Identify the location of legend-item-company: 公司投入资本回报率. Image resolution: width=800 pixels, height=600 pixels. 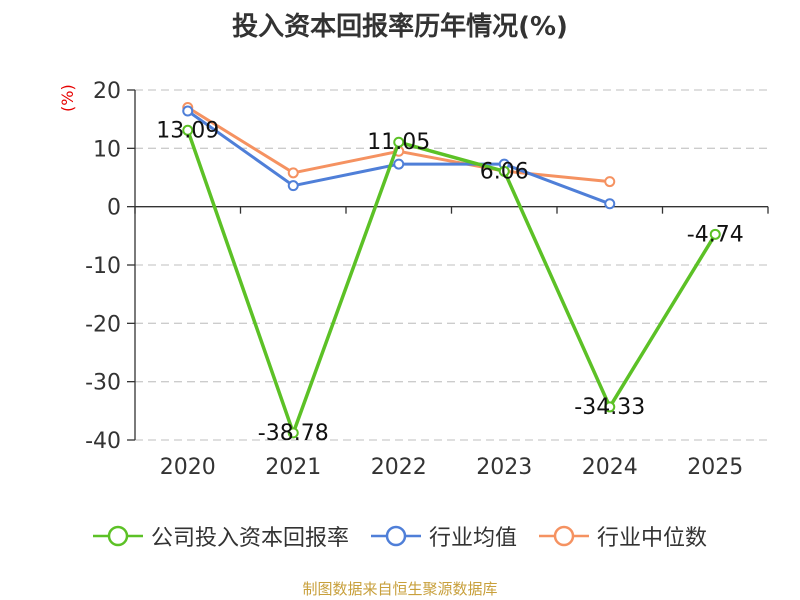
(220, 536).